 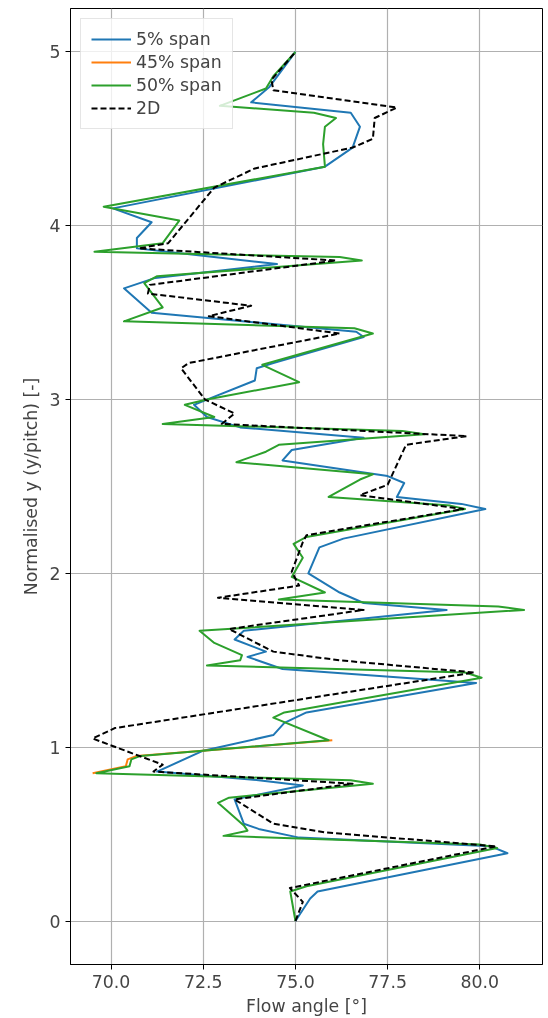 What do you see at coordinates (31, 486) in the screenshot?
I see `y-axis-title: Normalised y (y/pitch) [-]` at bounding box center [31, 486].